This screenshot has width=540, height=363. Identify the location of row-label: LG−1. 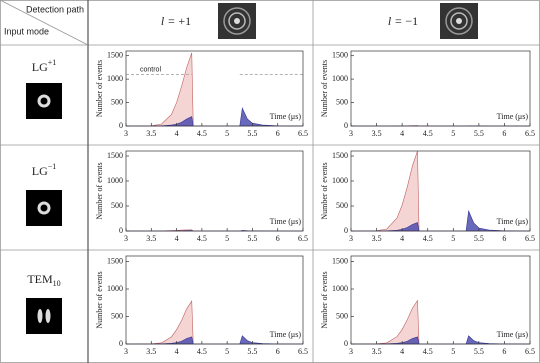
(44, 170).